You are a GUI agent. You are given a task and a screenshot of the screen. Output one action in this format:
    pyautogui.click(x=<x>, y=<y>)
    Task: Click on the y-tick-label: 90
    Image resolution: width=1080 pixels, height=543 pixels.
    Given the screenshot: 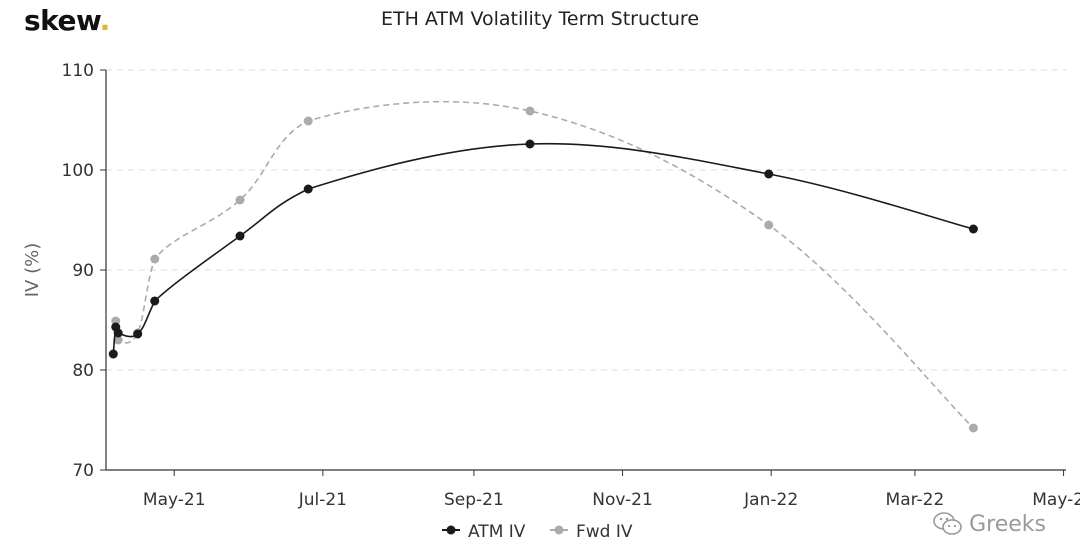 What is the action you would take?
    pyautogui.click(x=83, y=271)
    